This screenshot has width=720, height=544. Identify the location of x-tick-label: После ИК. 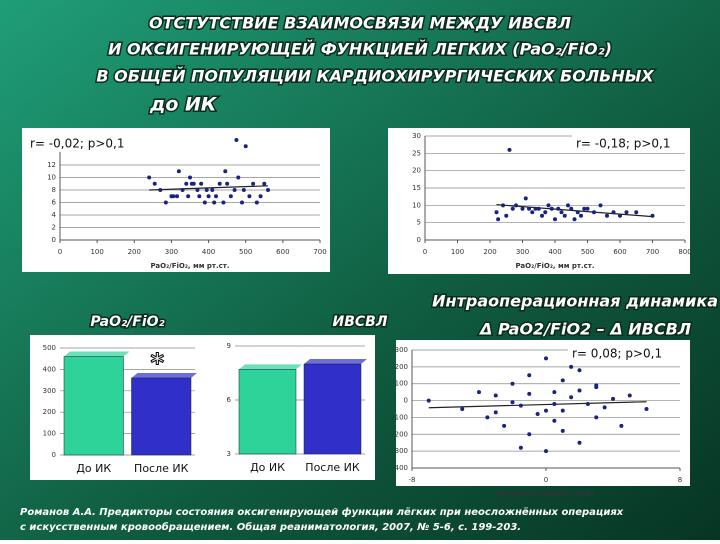
(332, 467).